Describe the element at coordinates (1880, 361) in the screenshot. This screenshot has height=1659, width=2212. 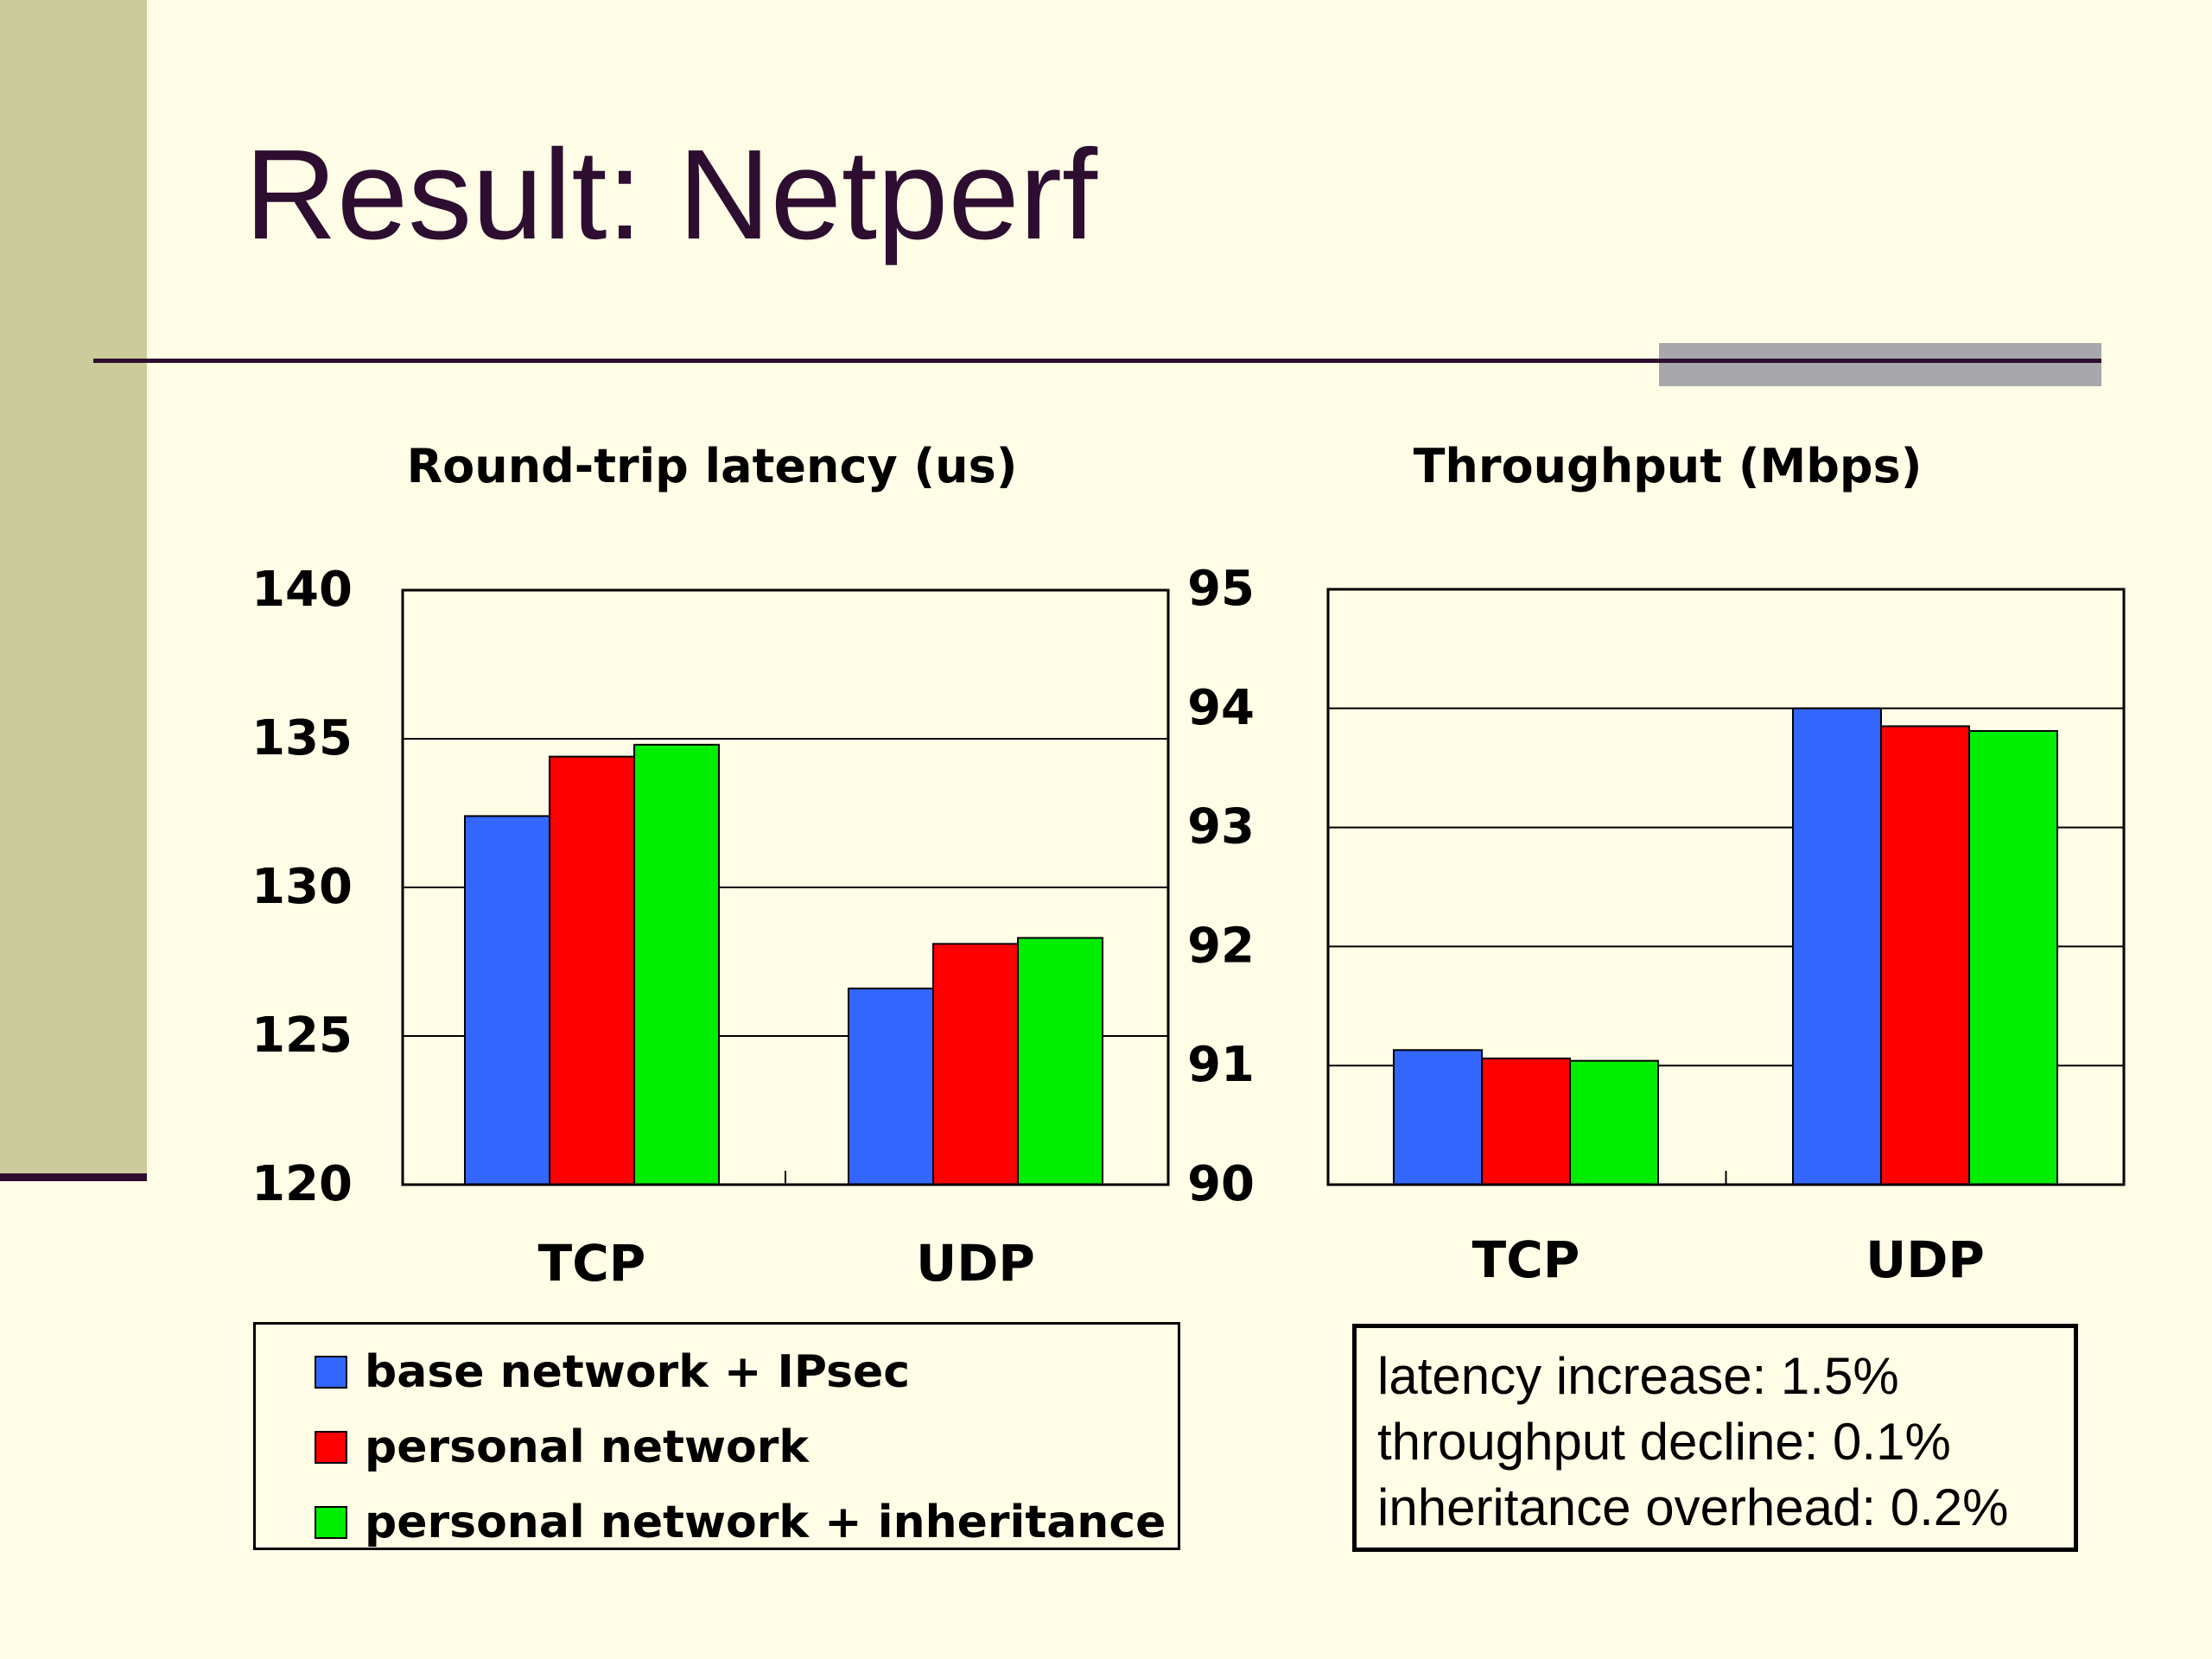
I see `title-divider-overlay` at that location.